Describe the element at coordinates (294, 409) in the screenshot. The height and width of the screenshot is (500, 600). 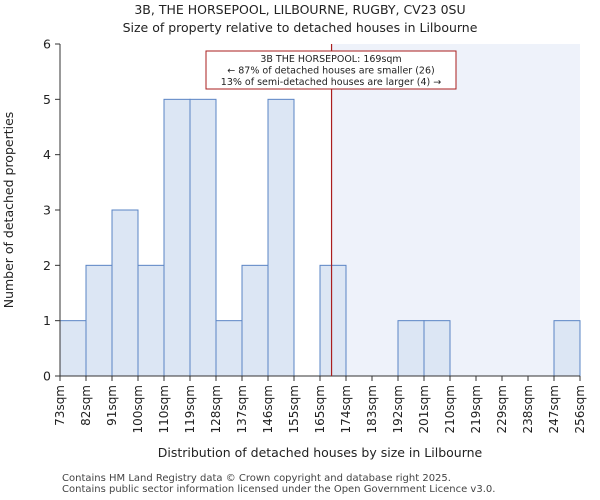
I see `x-tick-label-155sqm: 155sqm` at that location.